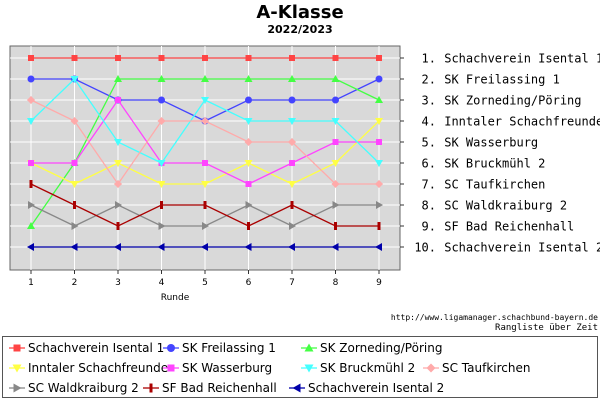 This screenshot has width=600, height=400. Describe the element at coordinates (498, 80) in the screenshot. I see `ranking-team: SK Freilassing 1` at that location.